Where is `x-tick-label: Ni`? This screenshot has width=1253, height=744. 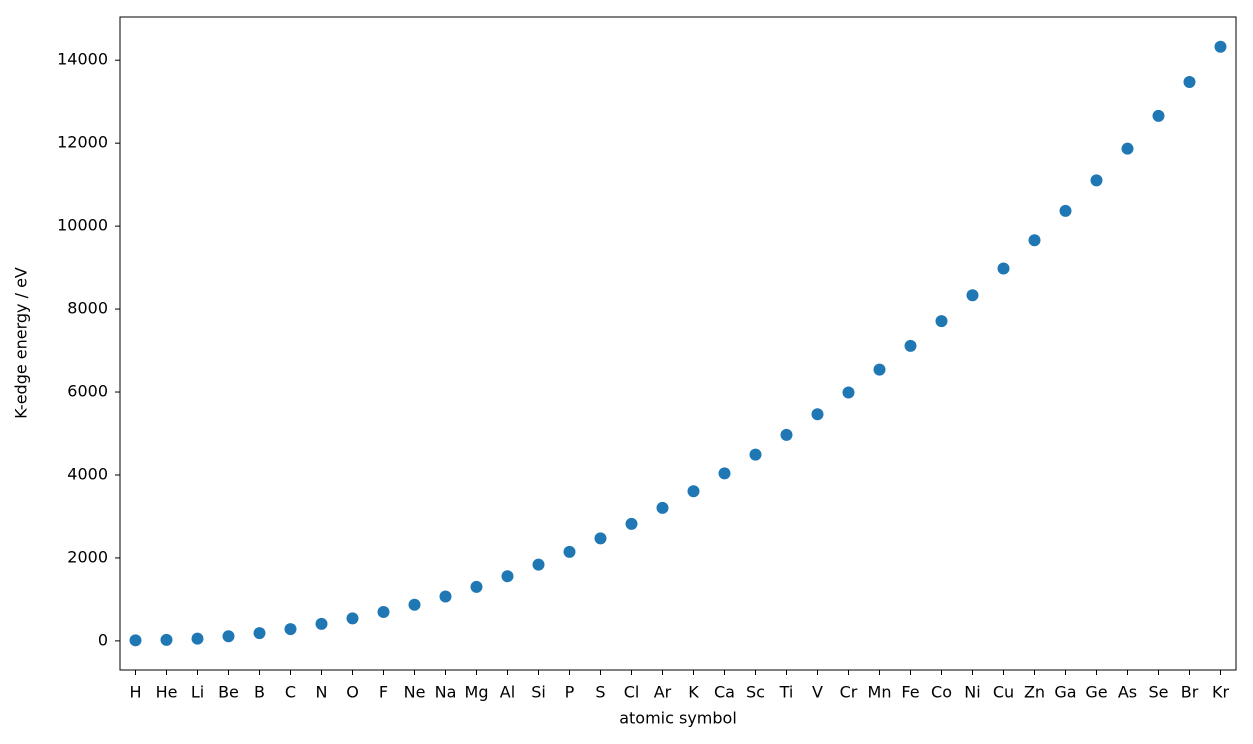 x-tick-label: Ni is located at coordinates (972, 692).